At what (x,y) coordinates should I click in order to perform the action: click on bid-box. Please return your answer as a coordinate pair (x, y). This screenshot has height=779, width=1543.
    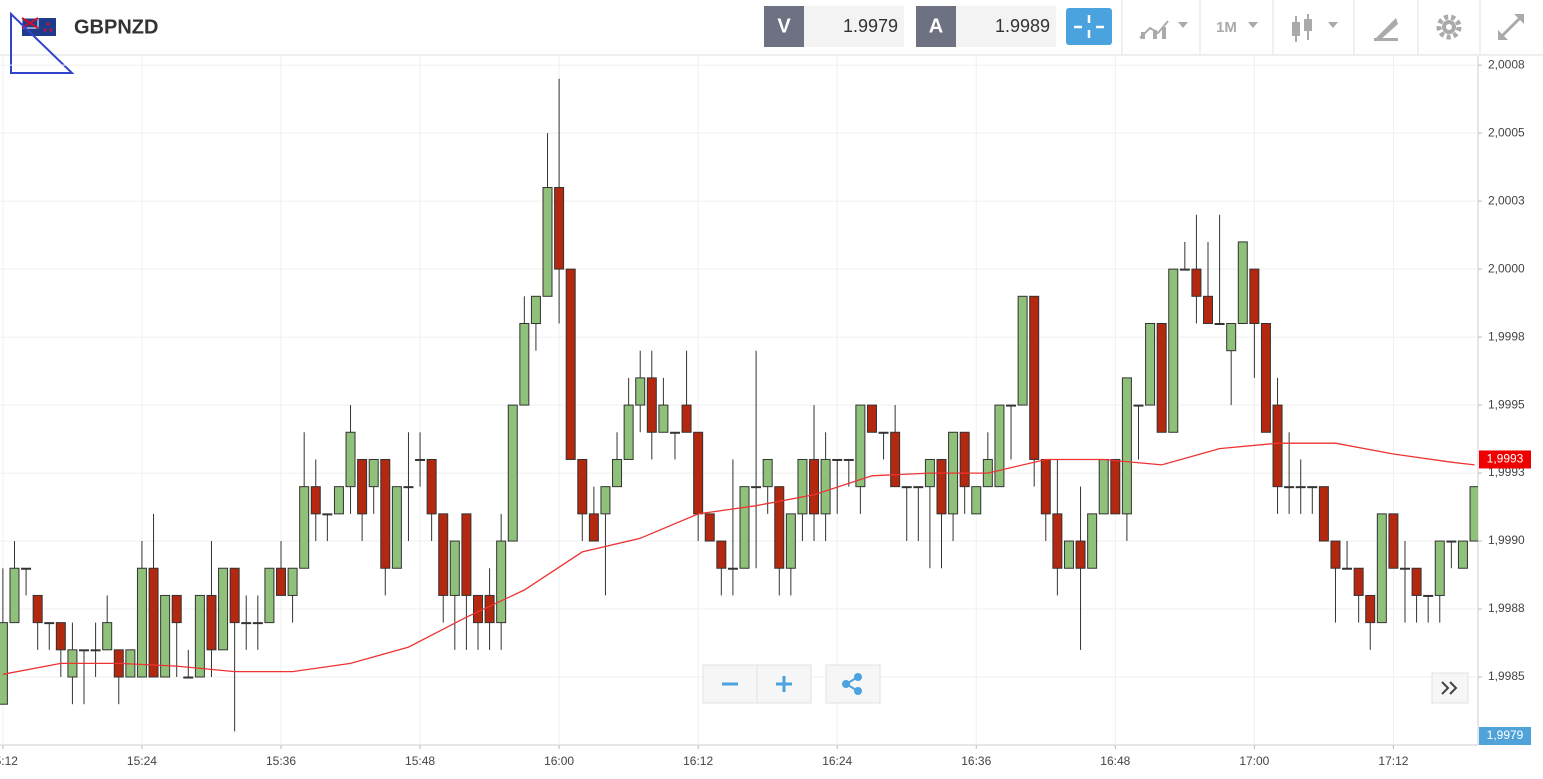
    Looking at the image, I should click on (854, 26).